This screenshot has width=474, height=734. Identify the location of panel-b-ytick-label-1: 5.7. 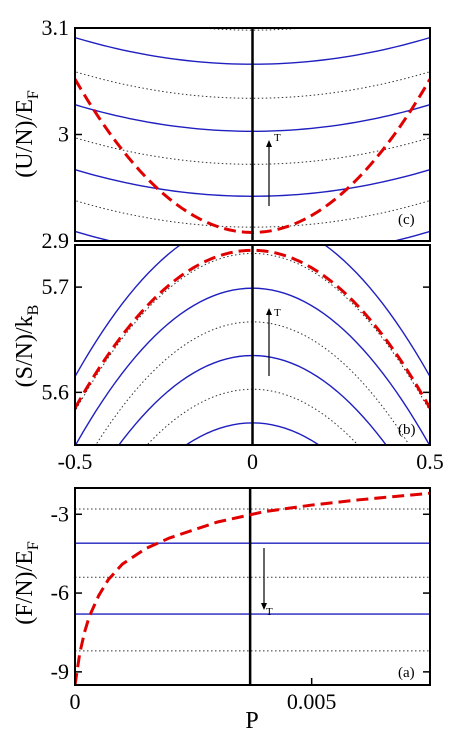
(56, 286).